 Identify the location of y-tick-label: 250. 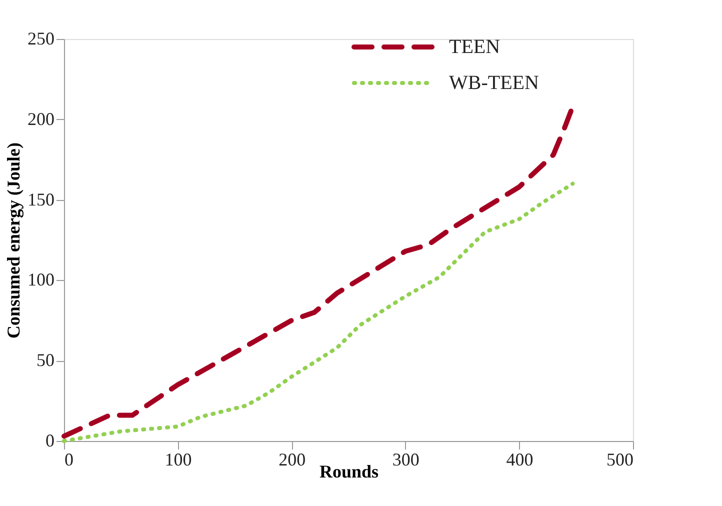
(41, 38).